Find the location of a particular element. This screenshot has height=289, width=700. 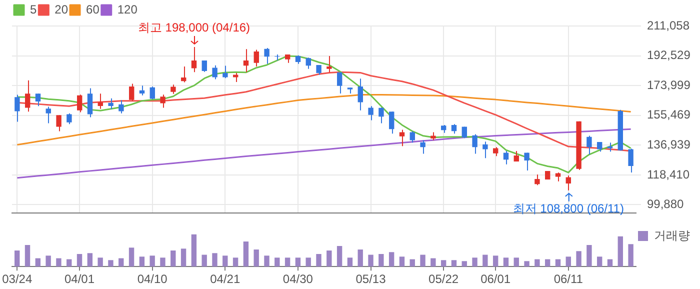

x-tick-label: 04/21 is located at coordinates (225, 279).